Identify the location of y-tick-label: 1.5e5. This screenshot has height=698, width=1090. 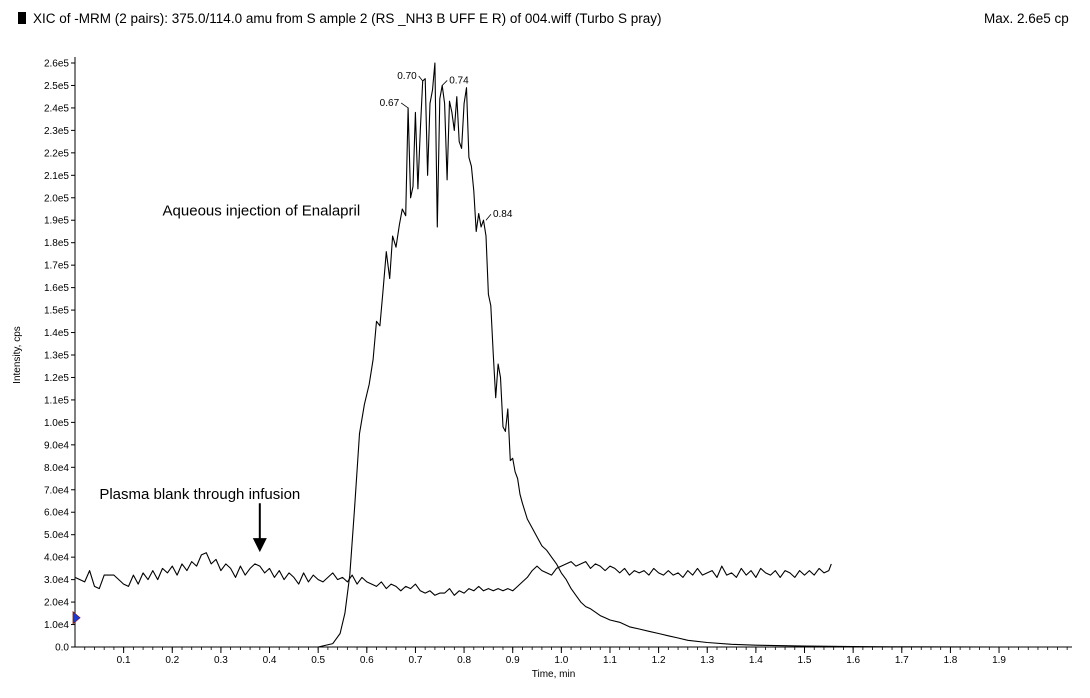
(56, 311).